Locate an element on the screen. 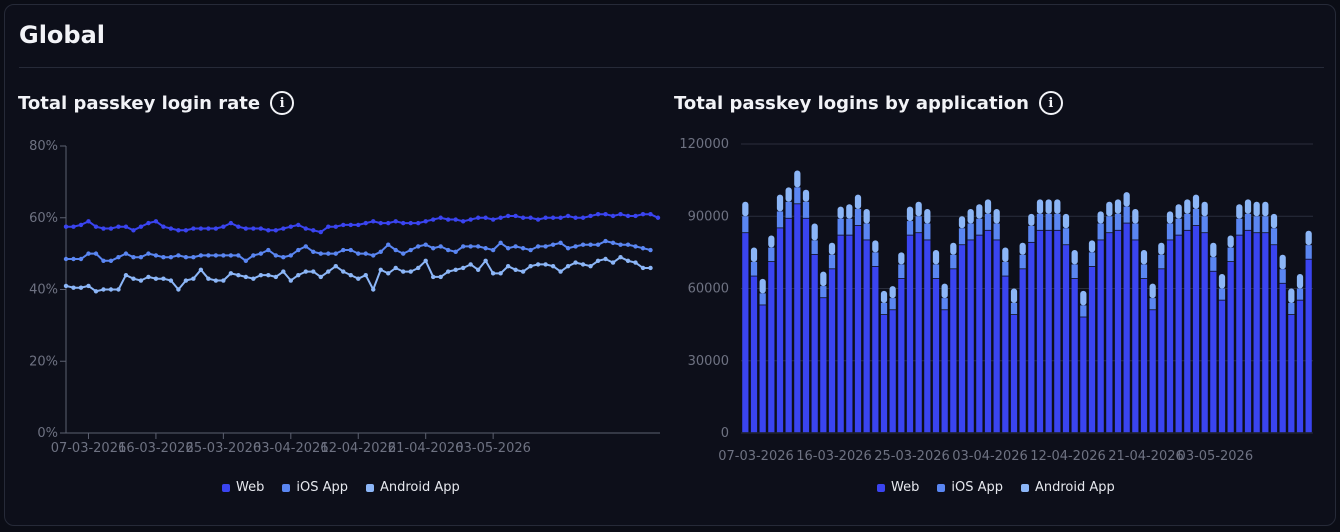  y-tick-label: 60000 is located at coordinates (708, 289).